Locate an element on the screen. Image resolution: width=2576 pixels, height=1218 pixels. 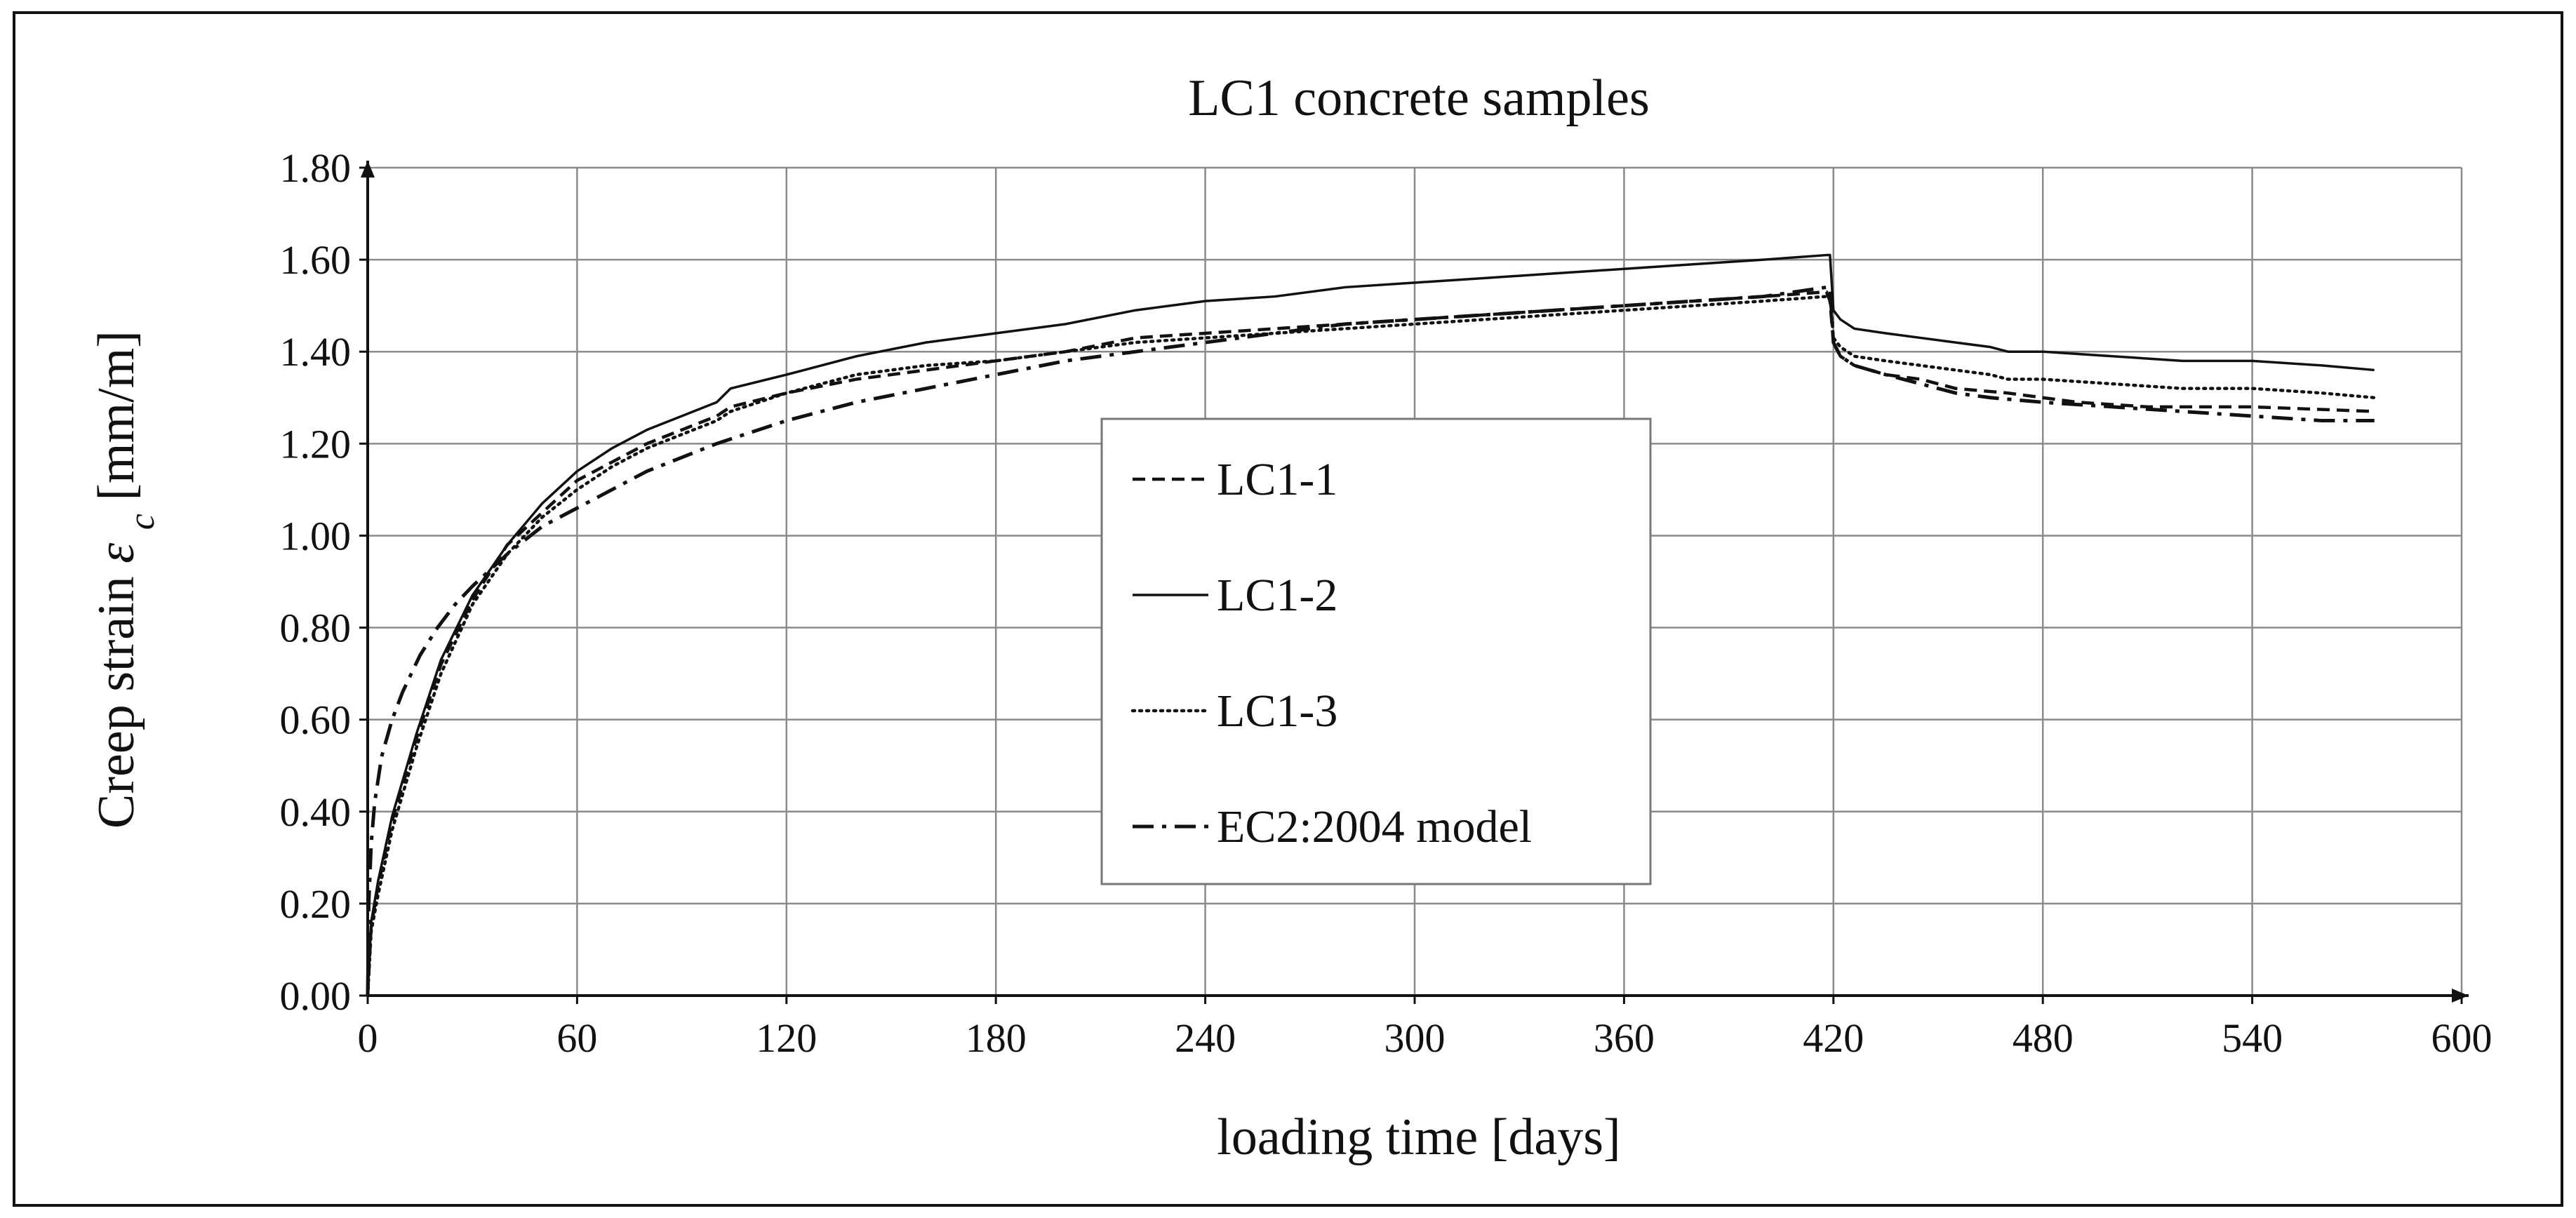
y-tick-label: 1.60 is located at coordinates (316, 260).